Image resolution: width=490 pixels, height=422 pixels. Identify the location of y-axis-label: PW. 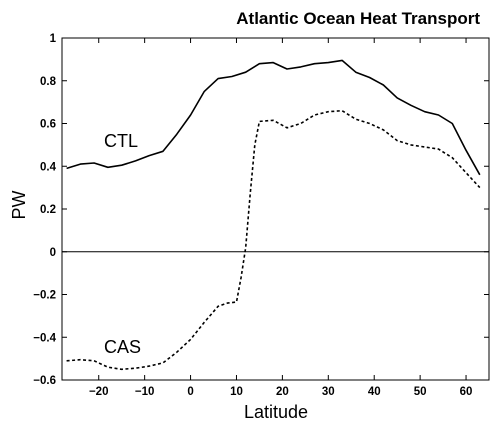
(19, 204).